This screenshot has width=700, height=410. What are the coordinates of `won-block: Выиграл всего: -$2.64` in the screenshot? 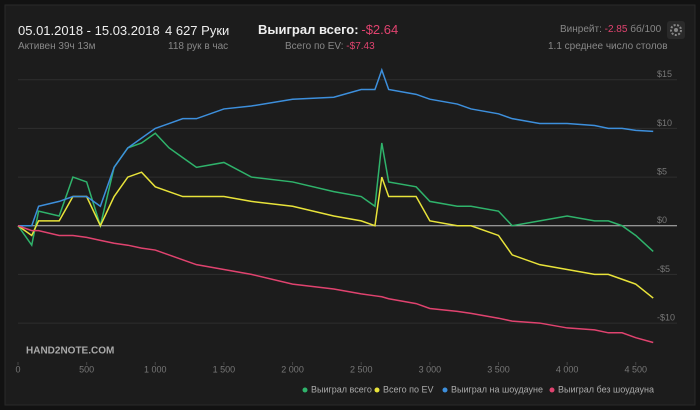 It's located at (328, 29).